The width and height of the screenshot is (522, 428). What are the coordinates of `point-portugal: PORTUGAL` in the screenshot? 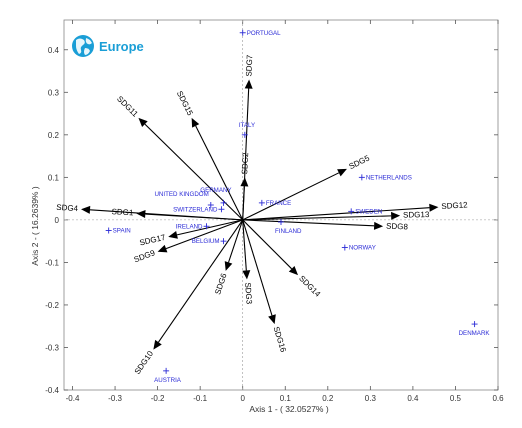 It's located at (260, 33).